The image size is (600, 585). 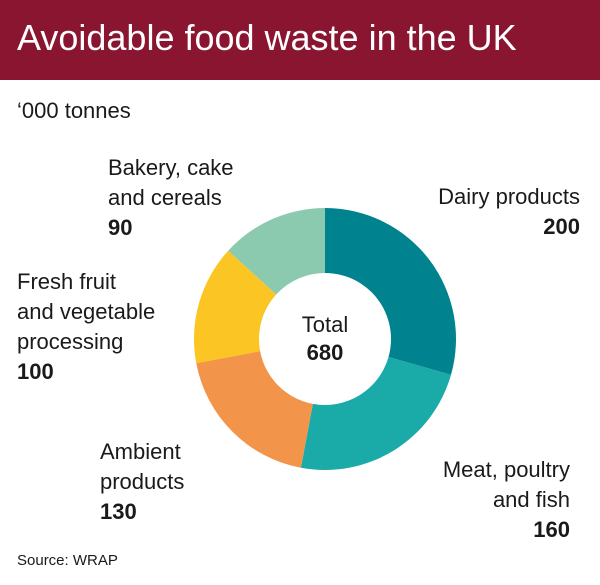 I want to click on data-label: 130, so click(x=118, y=511).